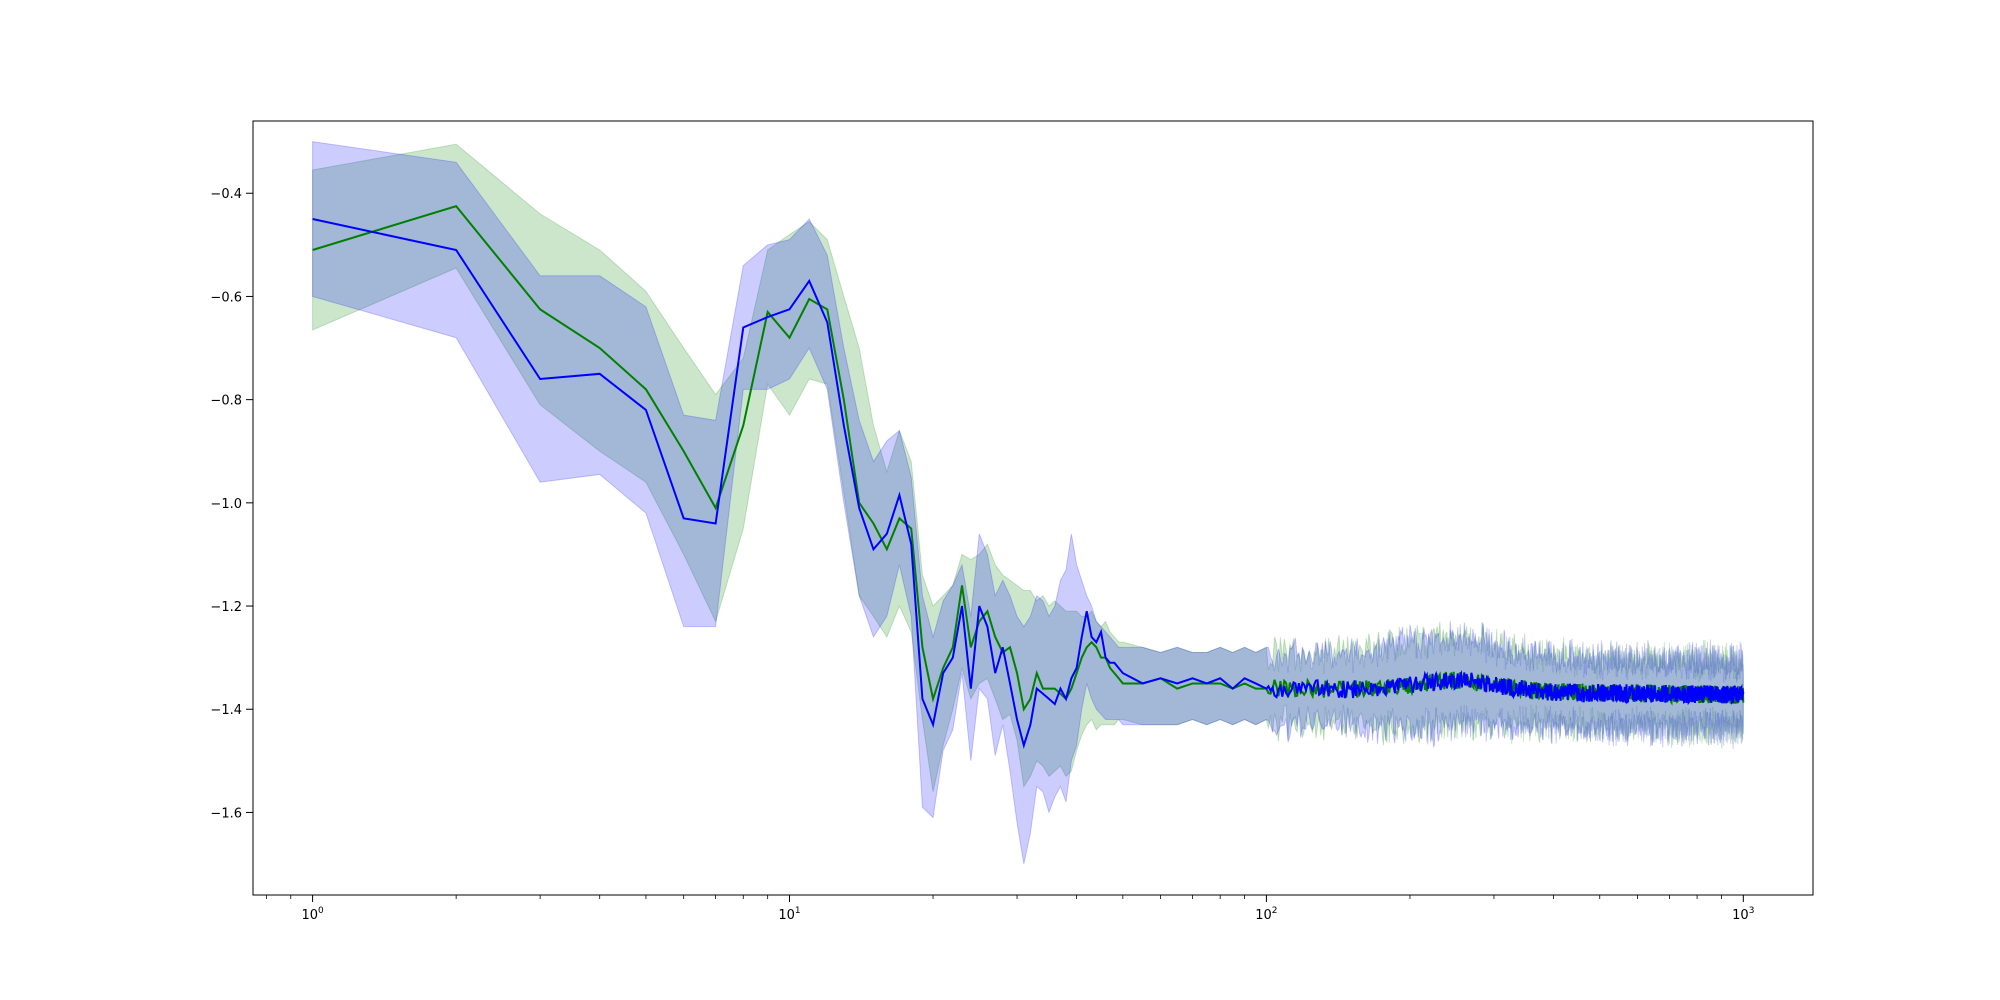 This screenshot has height=1000, width=2000. I want to click on y-tick-label: −0.8, so click(226, 401).